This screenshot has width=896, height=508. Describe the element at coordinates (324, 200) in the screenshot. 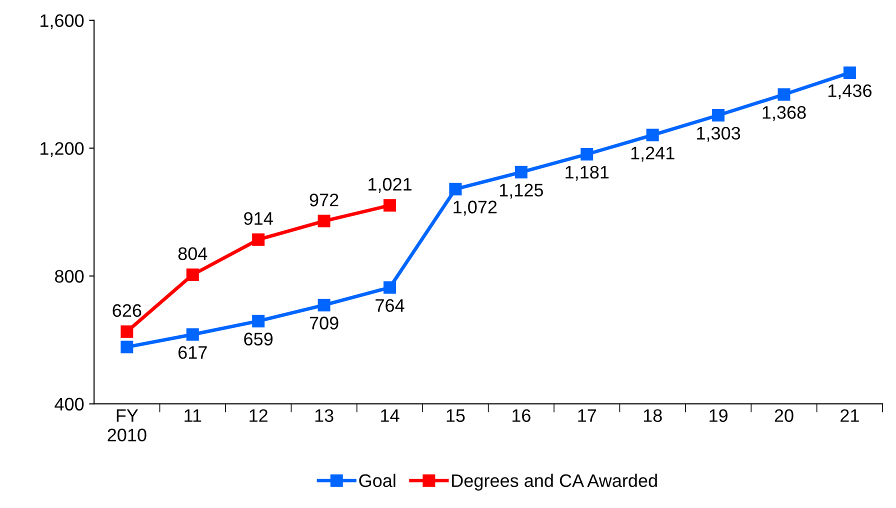

I see `data-label: 972` at that location.